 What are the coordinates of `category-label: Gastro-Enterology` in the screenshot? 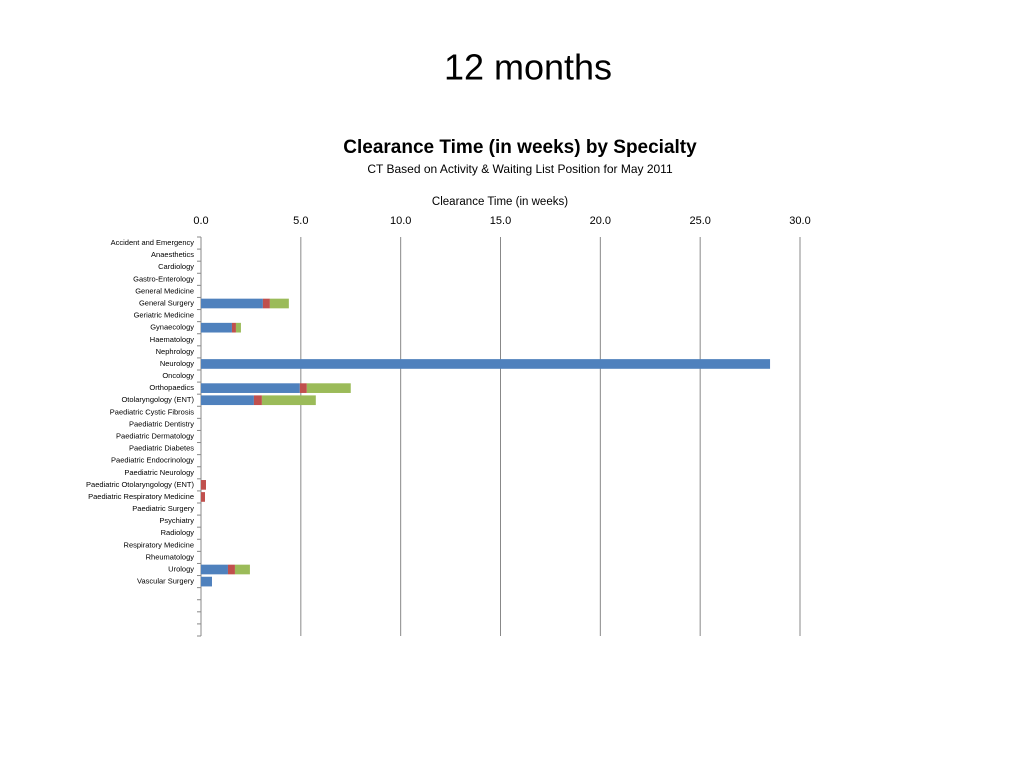 It's located at (163, 278).